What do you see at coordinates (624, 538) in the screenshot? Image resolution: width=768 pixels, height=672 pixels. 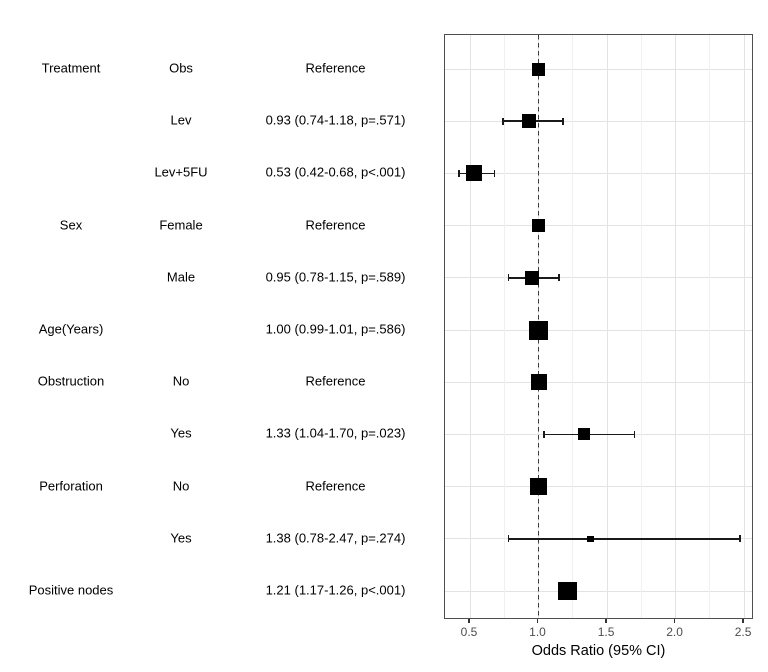 I see `ci-whisker` at bounding box center [624, 538].